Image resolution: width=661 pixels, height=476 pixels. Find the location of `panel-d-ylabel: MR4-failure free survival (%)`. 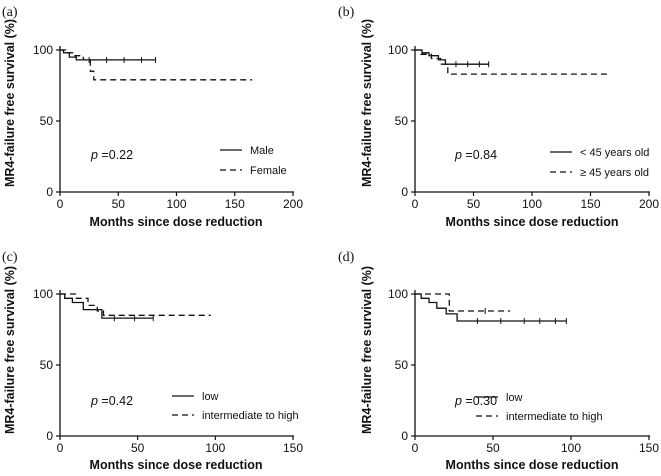

panel-d-ylabel: MR4-failure free survival (%) is located at coordinates (367, 350).